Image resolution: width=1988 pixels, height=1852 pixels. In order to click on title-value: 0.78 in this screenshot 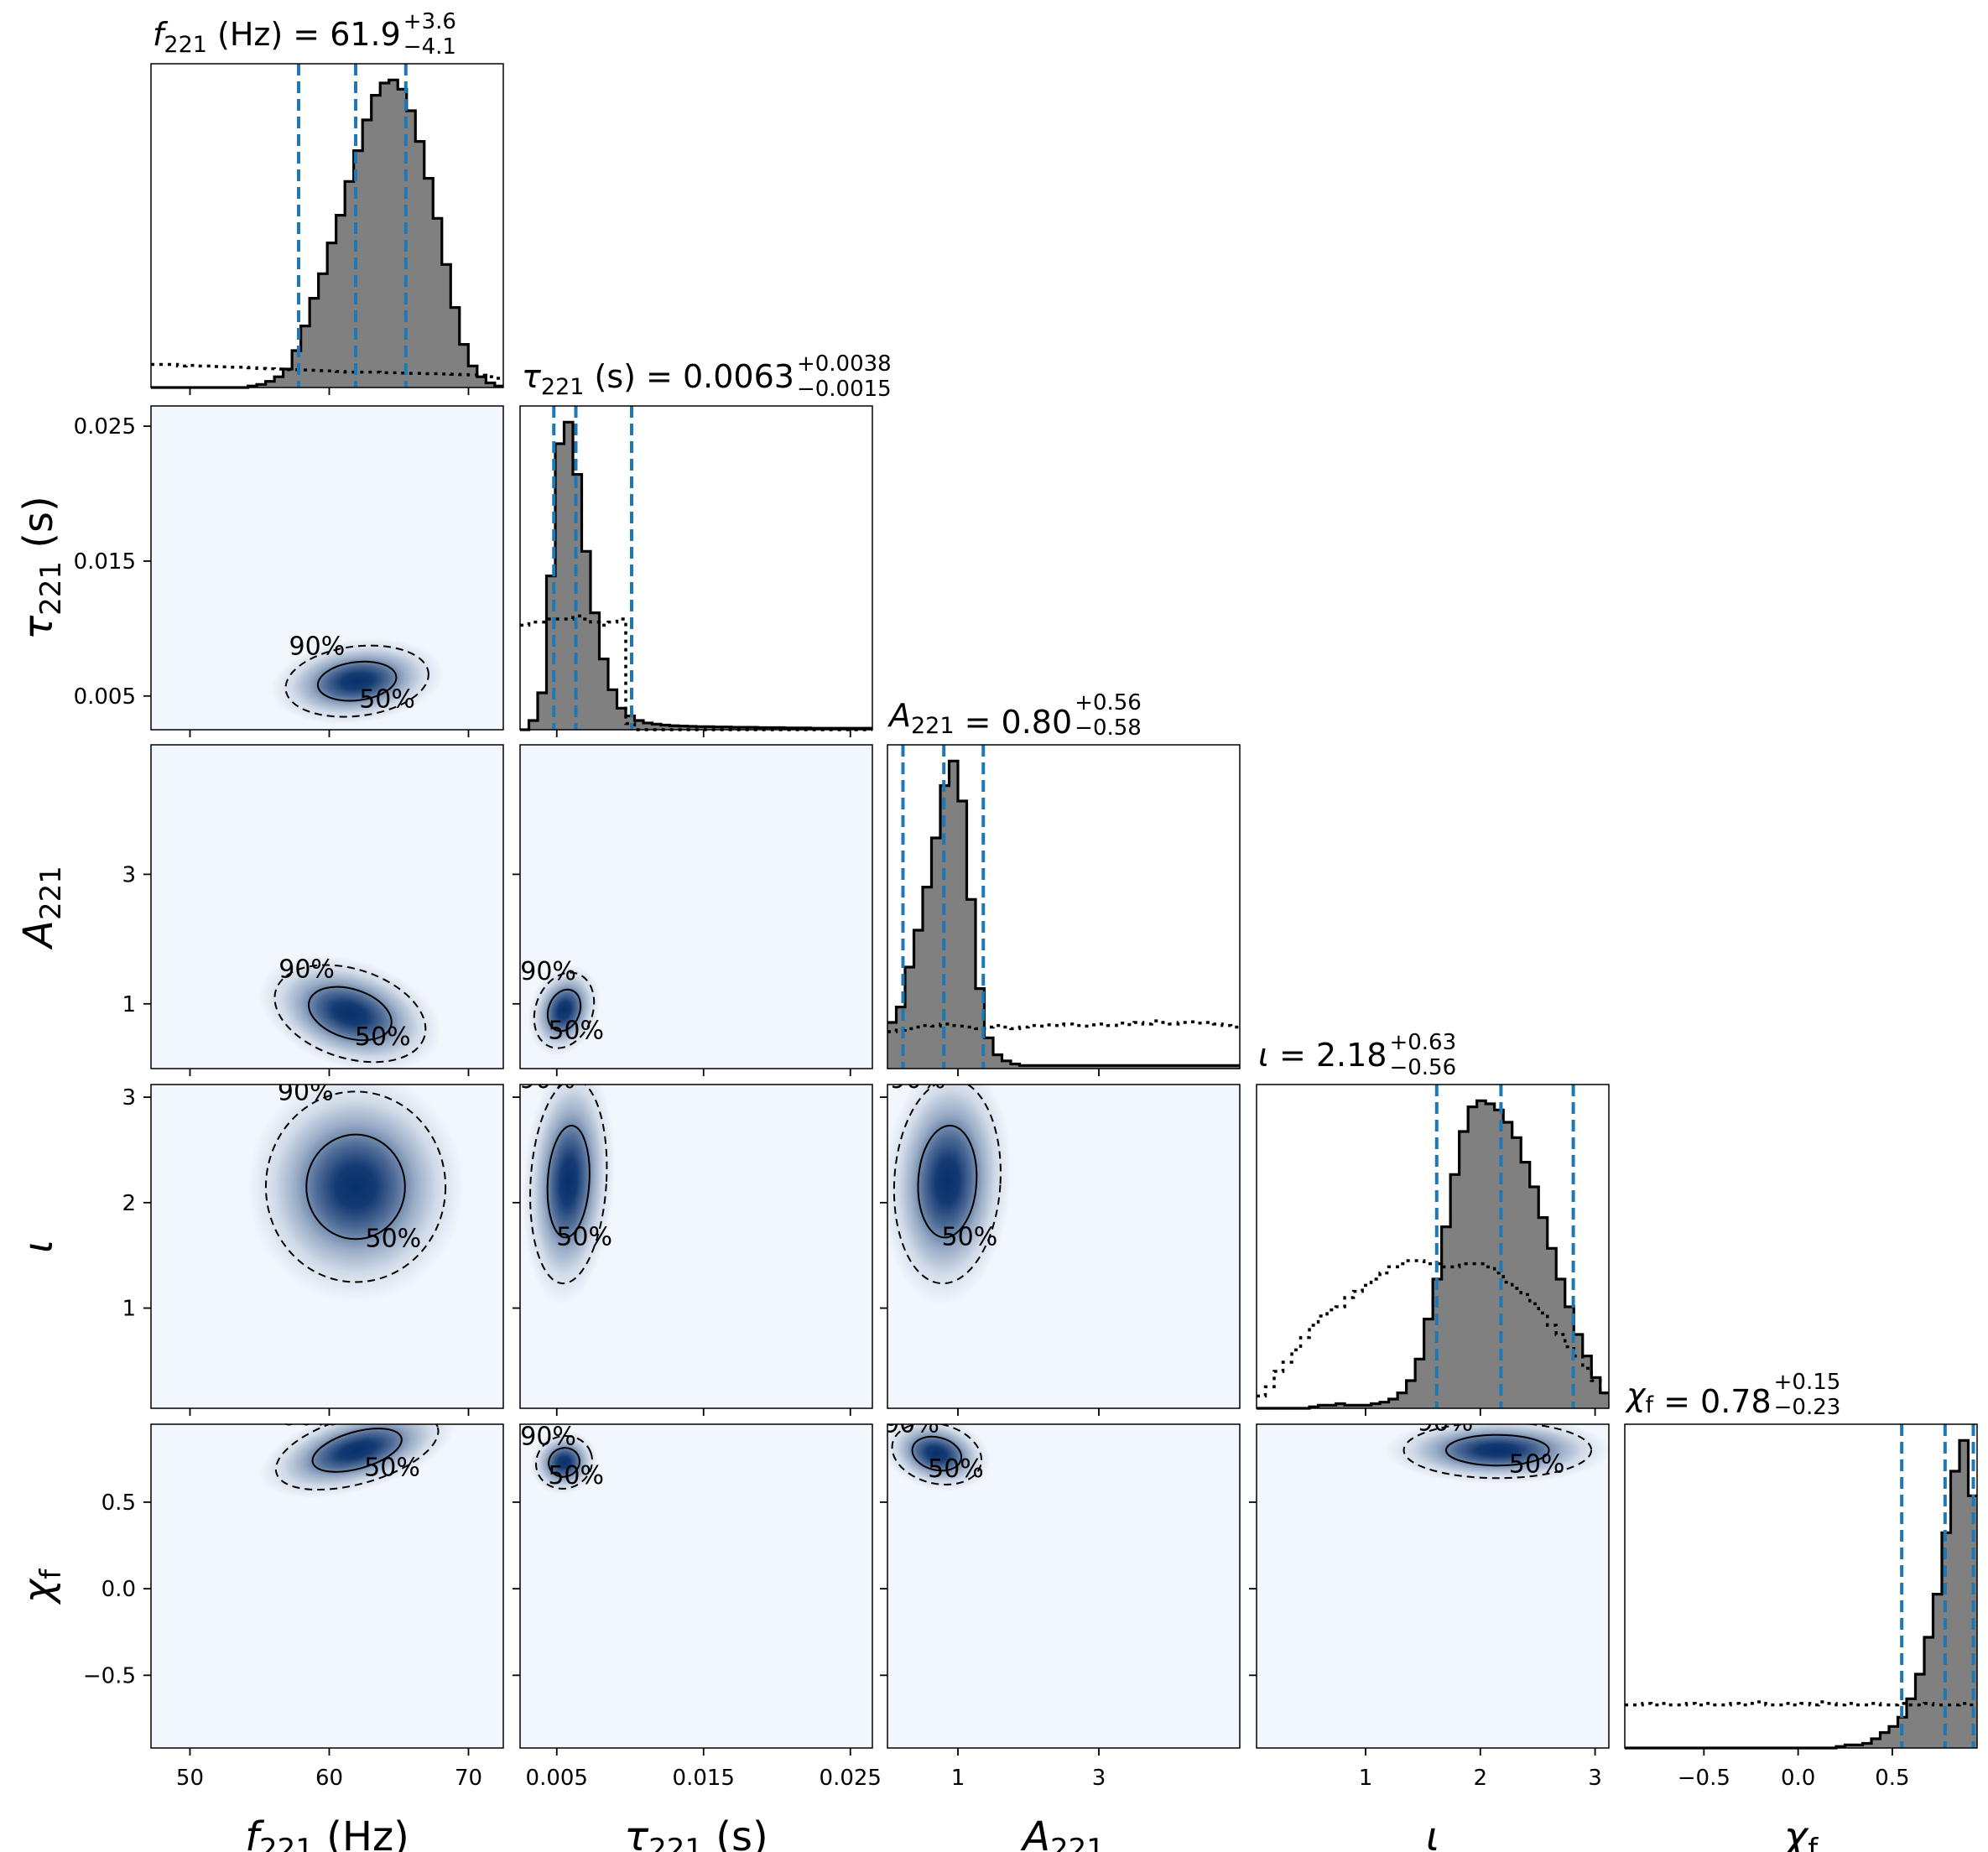, I will do `click(1736, 1401)`.